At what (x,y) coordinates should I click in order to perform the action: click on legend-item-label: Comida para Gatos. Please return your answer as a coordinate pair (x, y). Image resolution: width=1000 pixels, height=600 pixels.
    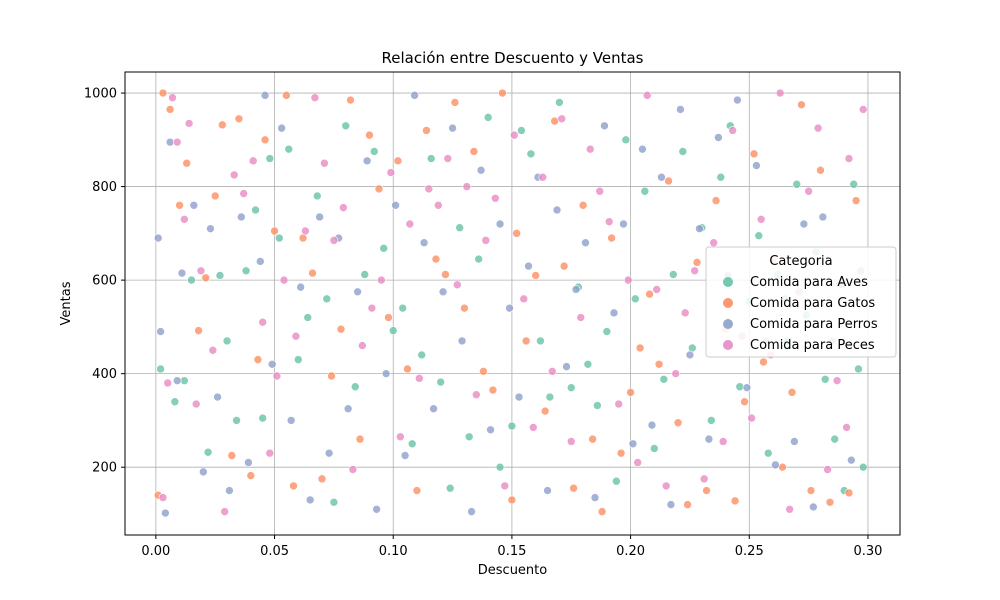
    Looking at the image, I should click on (812, 303).